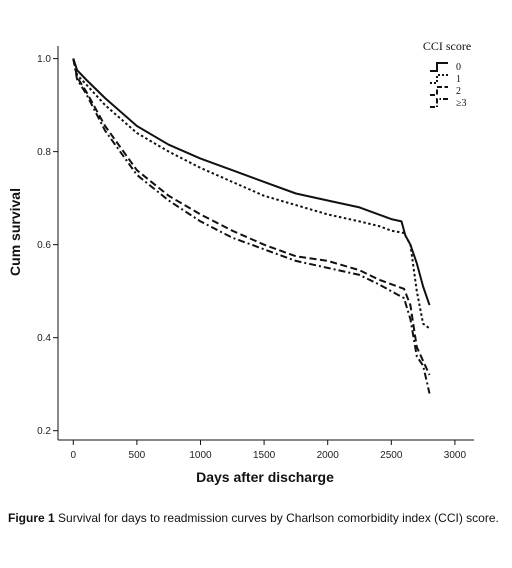 The height and width of the screenshot is (568, 512). I want to click on x-tick-label: 1500, so click(264, 455).